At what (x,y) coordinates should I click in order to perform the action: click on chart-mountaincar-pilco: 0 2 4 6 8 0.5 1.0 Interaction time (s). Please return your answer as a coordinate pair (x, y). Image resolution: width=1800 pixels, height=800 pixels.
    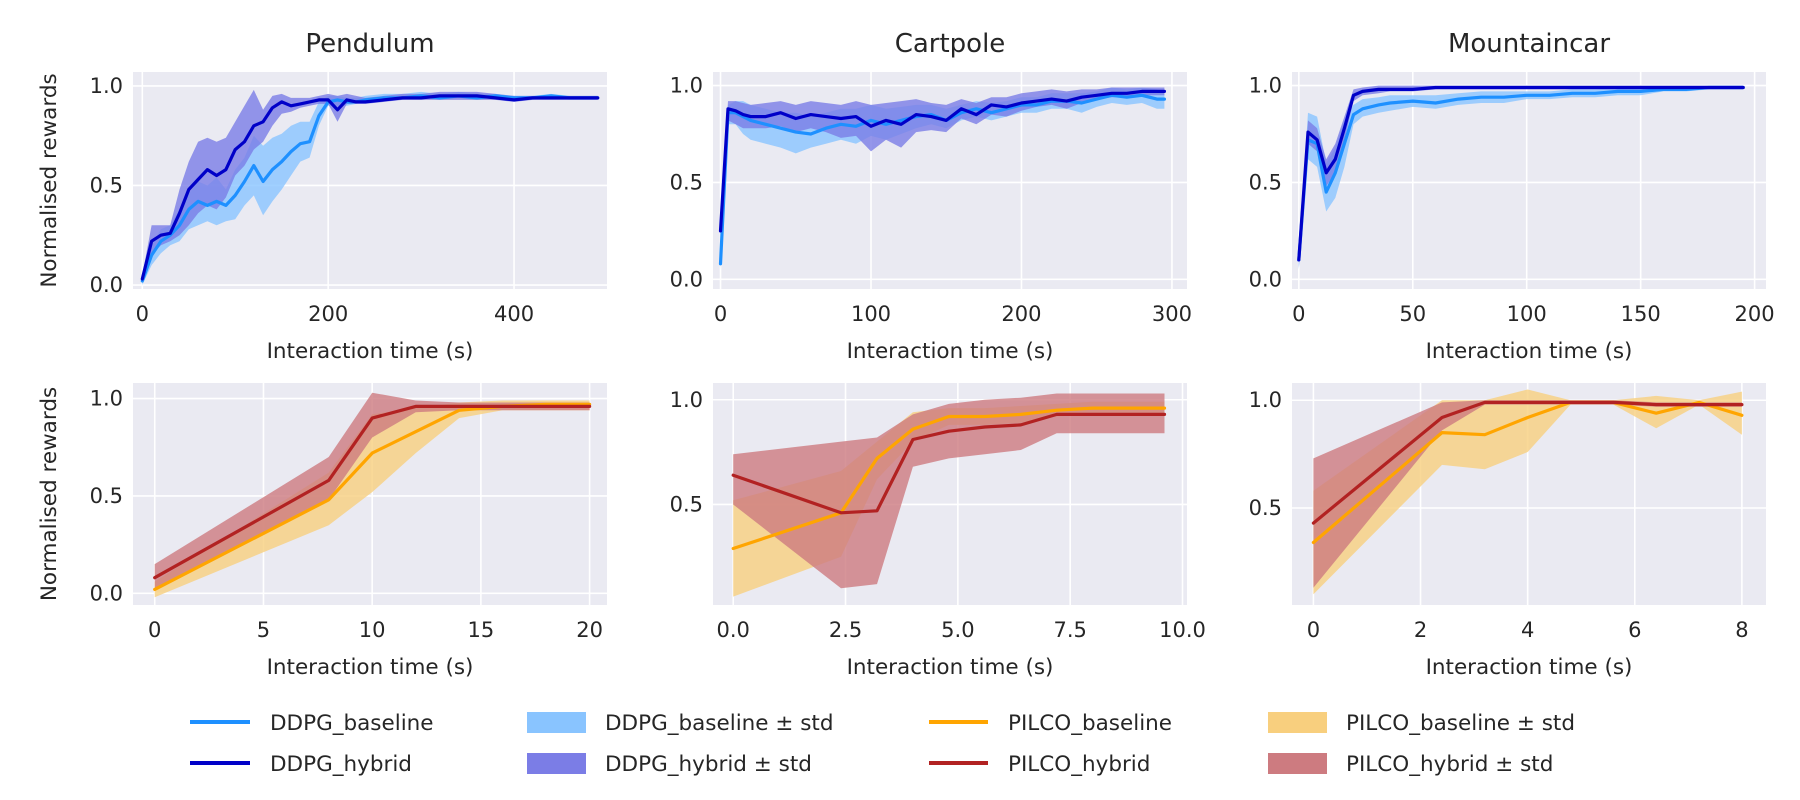
    Looking at the image, I should click on (1507, 531).